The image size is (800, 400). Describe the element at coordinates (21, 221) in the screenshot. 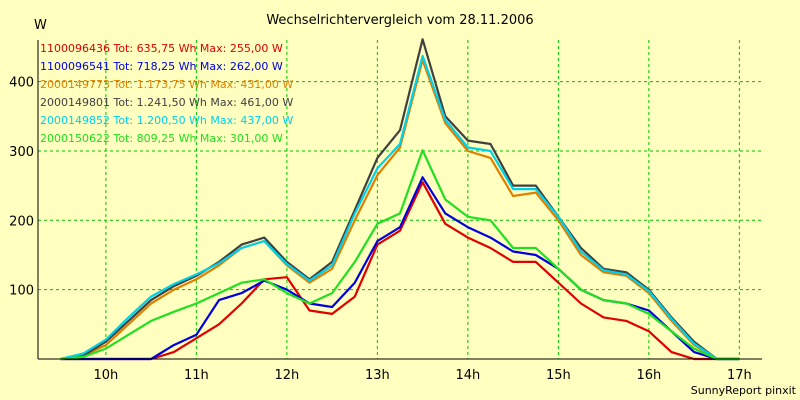

I see `y-tick-label: 200` at that location.